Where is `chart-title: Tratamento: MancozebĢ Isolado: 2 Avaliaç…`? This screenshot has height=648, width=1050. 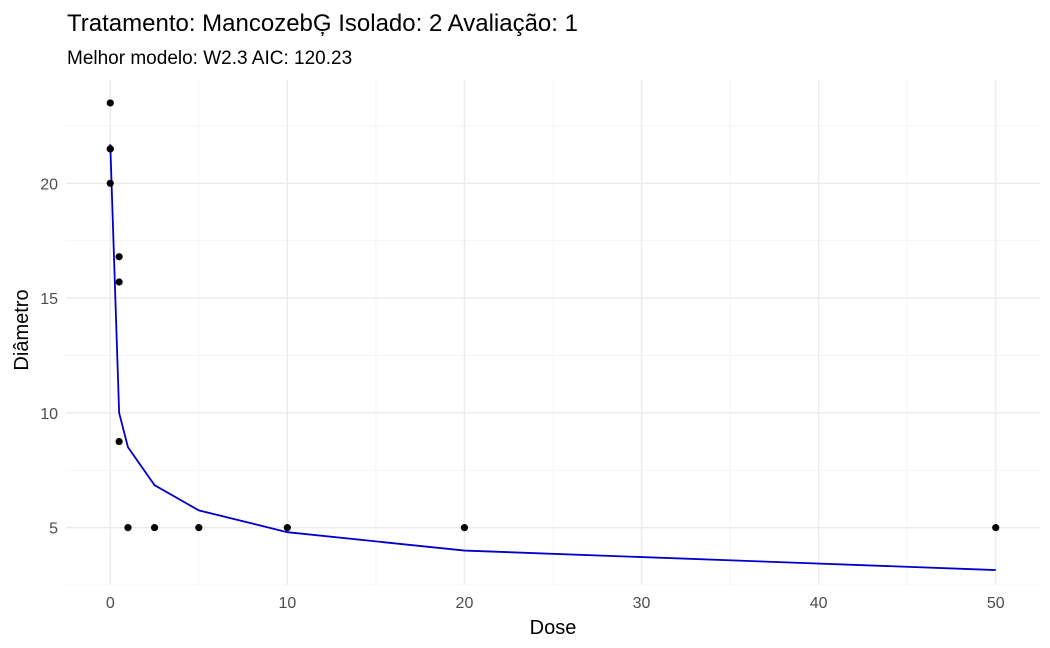
chart-title: Tratamento: MancozebĢ Isolado: 2 Avaliaç… is located at coordinates (322, 23).